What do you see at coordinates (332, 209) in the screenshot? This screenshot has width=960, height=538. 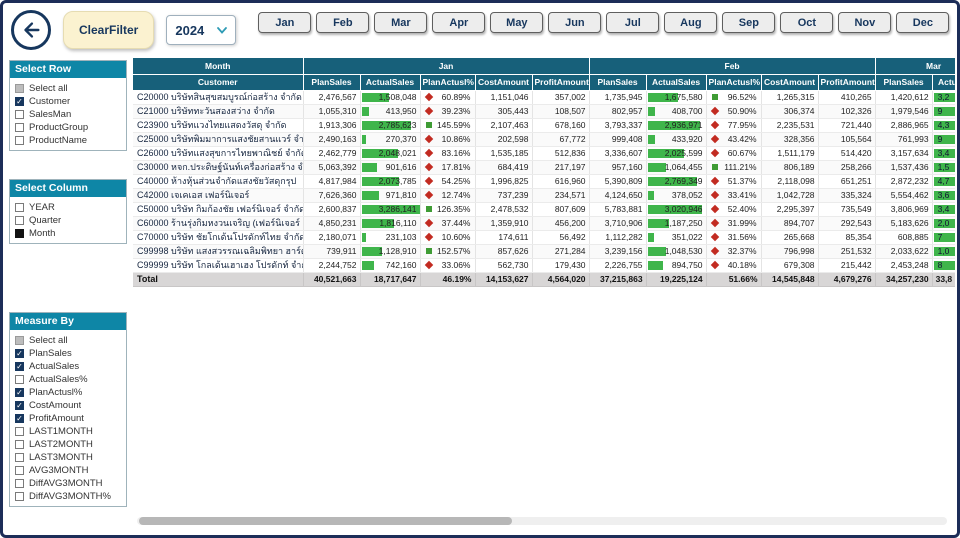 I see `plan-sales-cell: 2,600,837` at bounding box center [332, 209].